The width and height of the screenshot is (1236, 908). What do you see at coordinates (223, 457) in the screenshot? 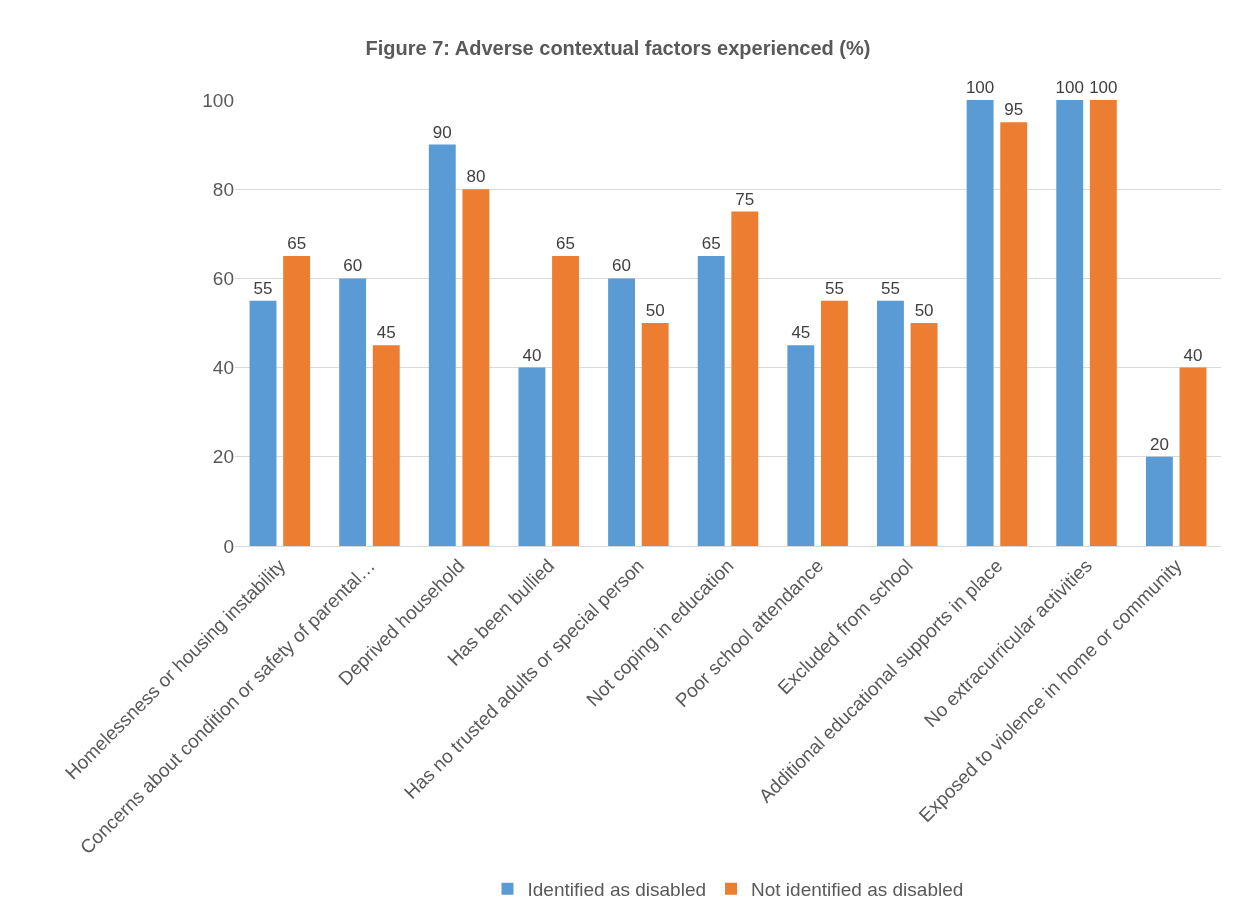
I see `y-tick-label: 20` at bounding box center [223, 457].